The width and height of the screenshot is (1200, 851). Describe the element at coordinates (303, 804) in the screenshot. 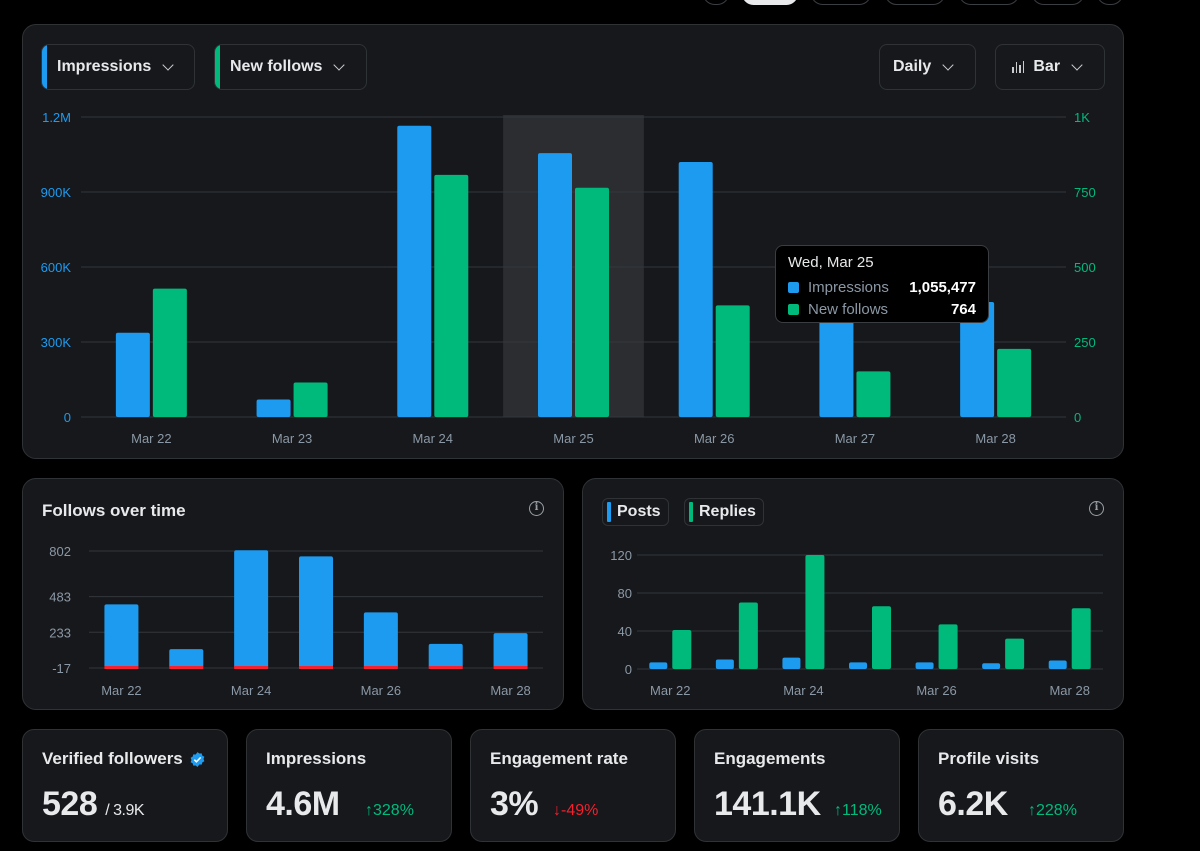

I see `stat-value: 4.6M` at that location.